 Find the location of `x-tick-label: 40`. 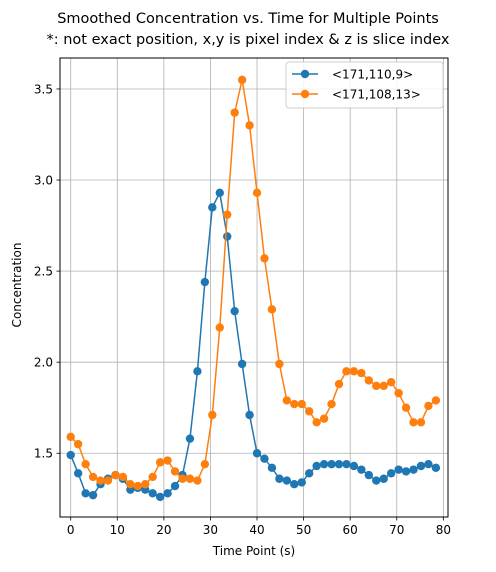

x-tick-label: 40 is located at coordinates (256, 530).